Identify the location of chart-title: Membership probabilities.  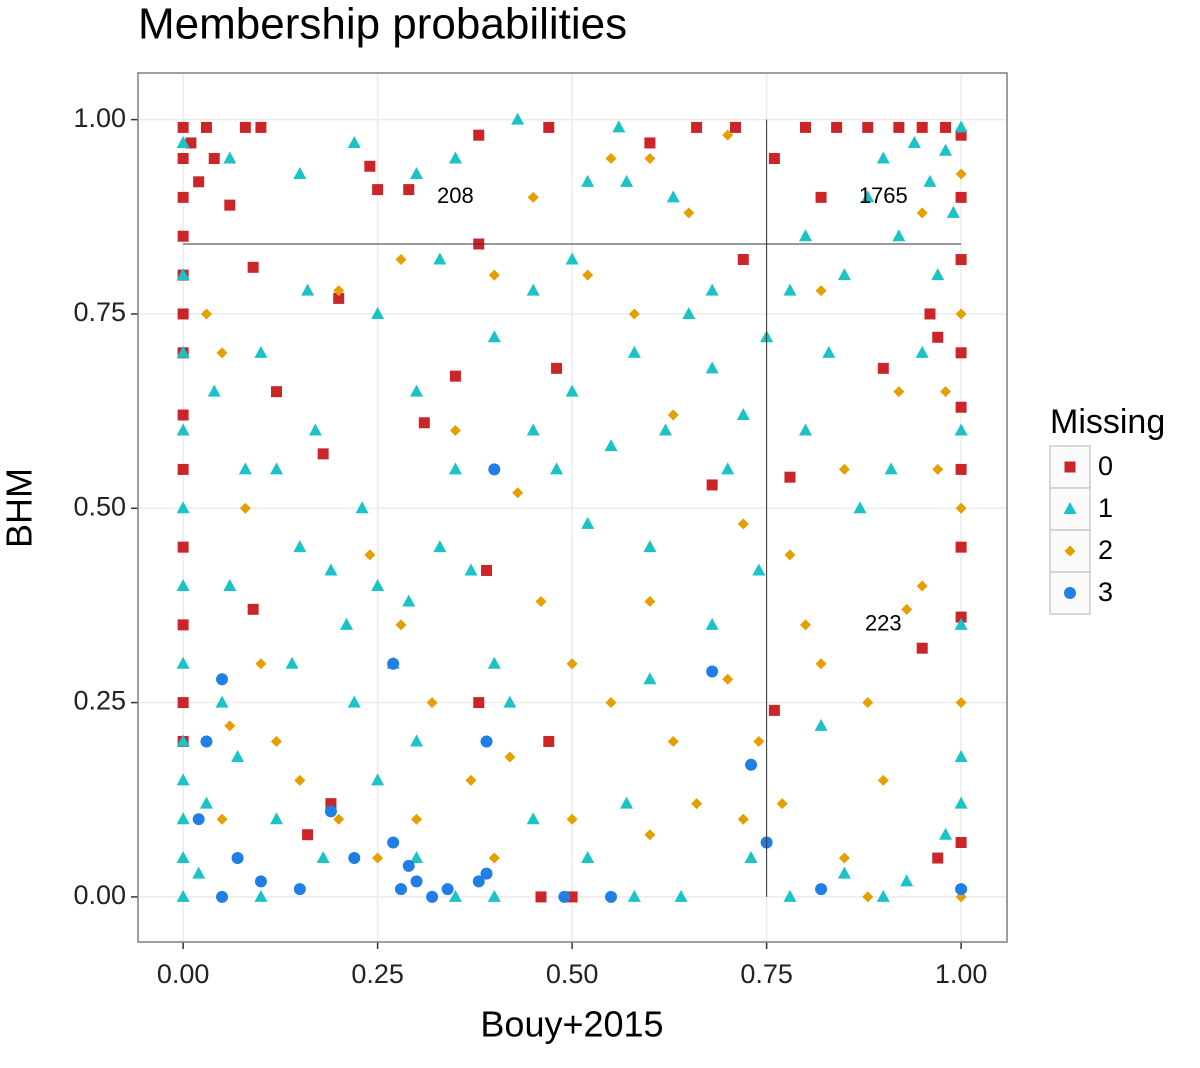
(382, 24).